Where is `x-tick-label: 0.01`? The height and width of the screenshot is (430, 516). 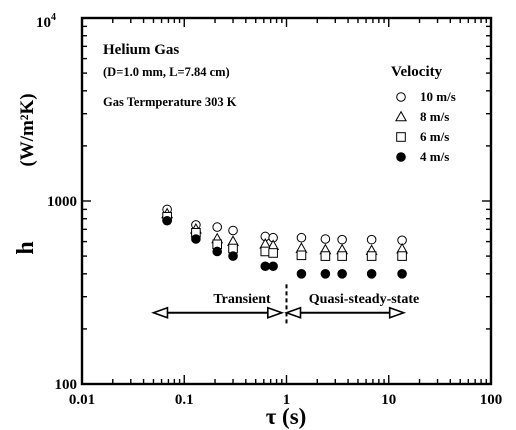
x-tick-label: 0.01 is located at coordinates (82, 400).